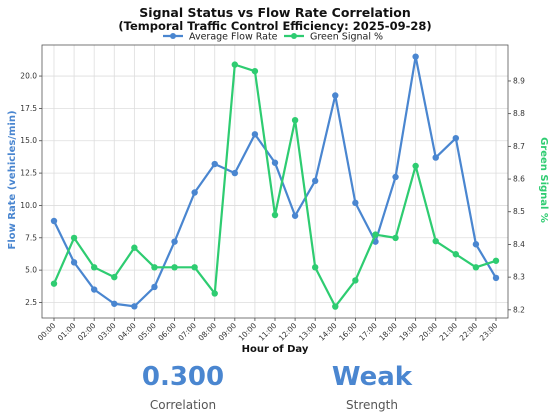 This screenshot has height=416, width=550. Describe the element at coordinates (275, 349) in the screenshot. I see `x-axis-label: Hour of Day` at that location.